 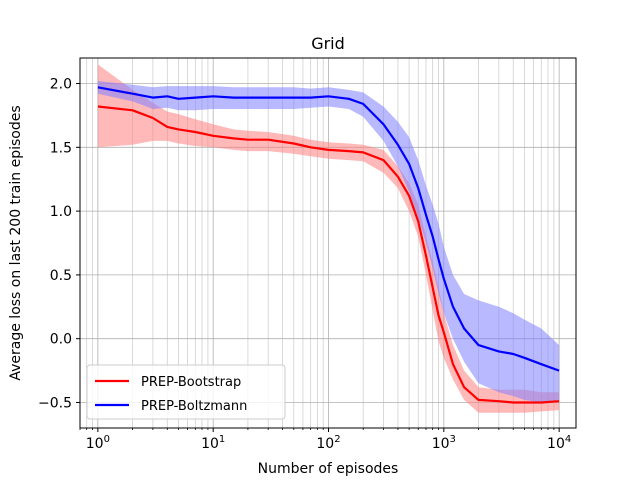 What do you see at coordinates (191, 382) in the screenshot?
I see `legend-label-1: PREP-Bootstrap` at bounding box center [191, 382].